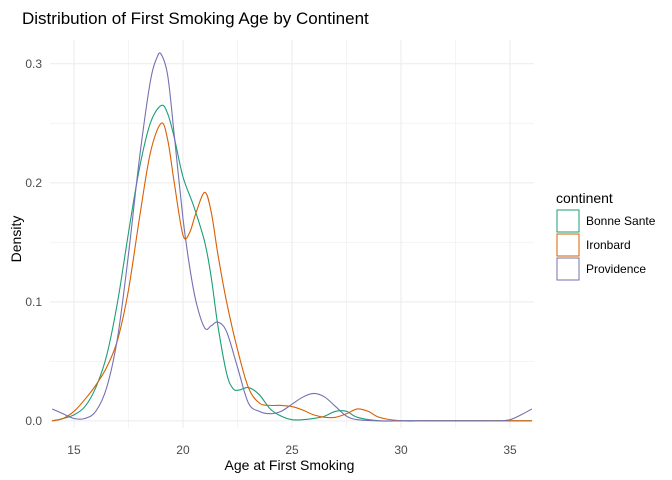 The height and width of the screenshot is (480, 672). Describe the element at coordinates (33, 302) in the screenshot. I see `y-tick-label: 0.1` at that location.